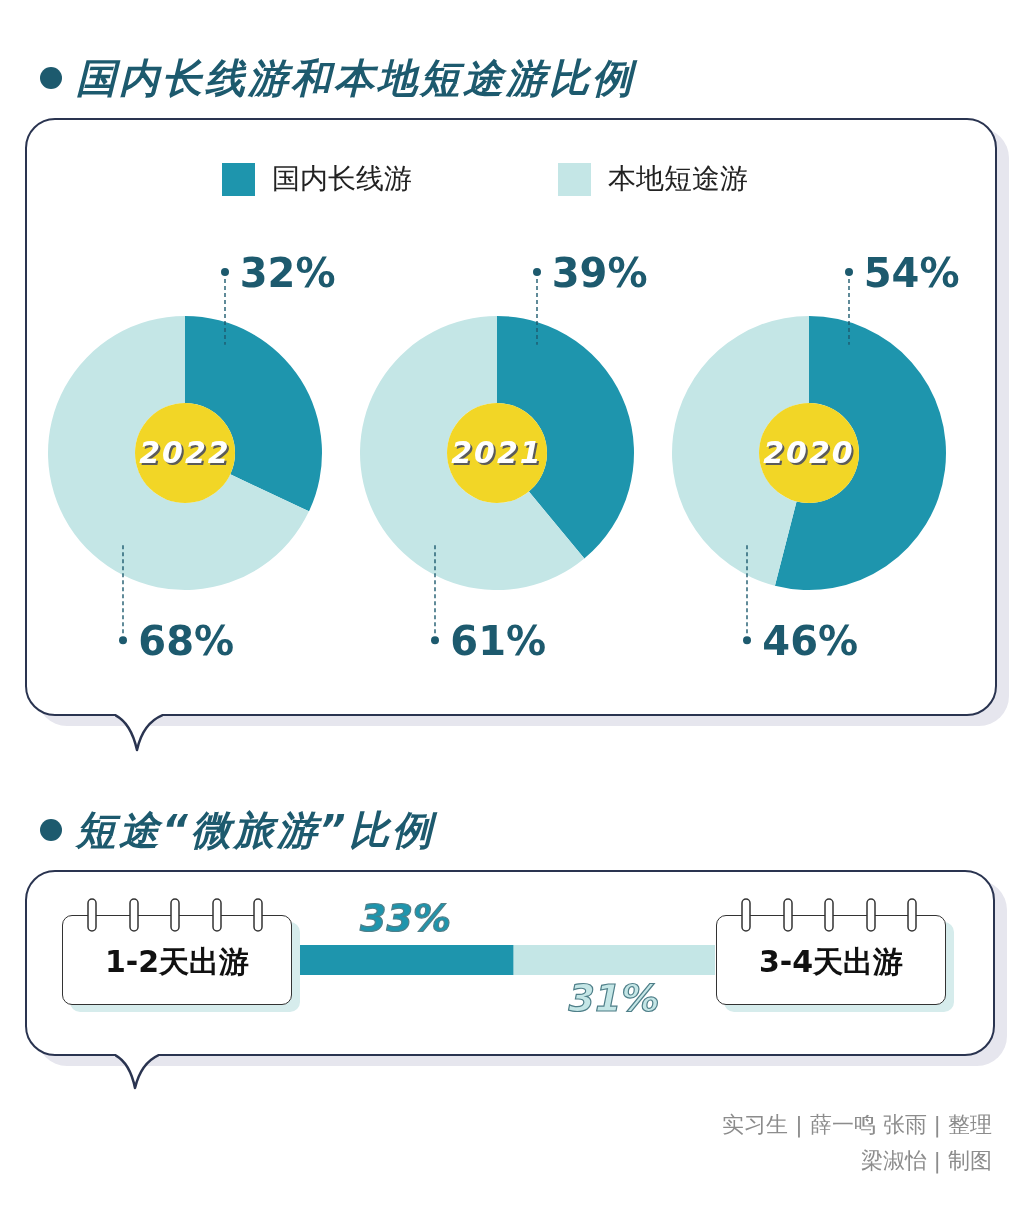  What do you see at coordinates (678, 179) in the screenshot?
I see `legend-label: 本地短途游` at bounding box center [678, 179].